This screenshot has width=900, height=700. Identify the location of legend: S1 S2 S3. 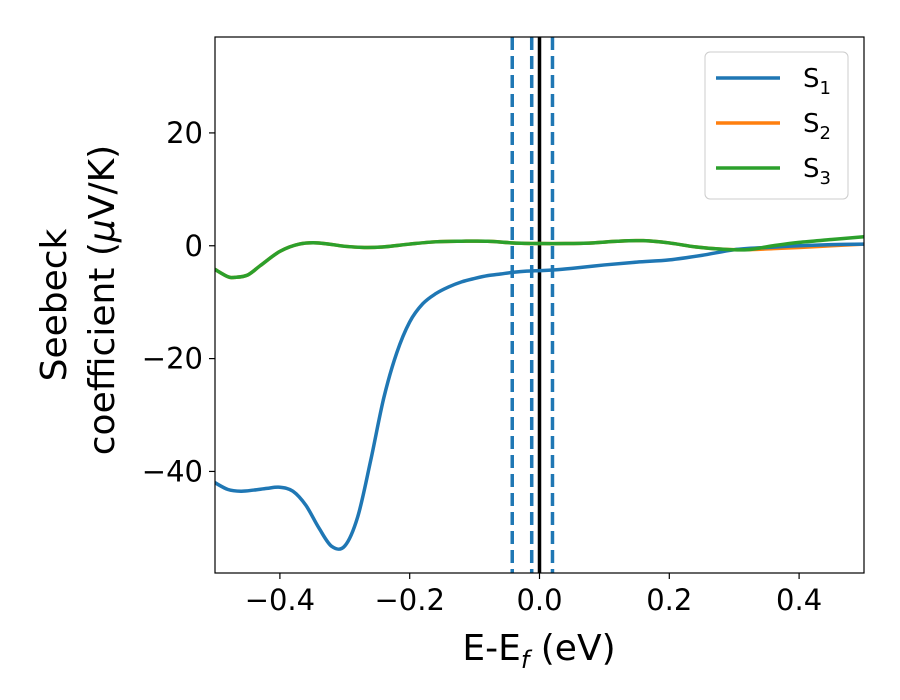
(776, 125).